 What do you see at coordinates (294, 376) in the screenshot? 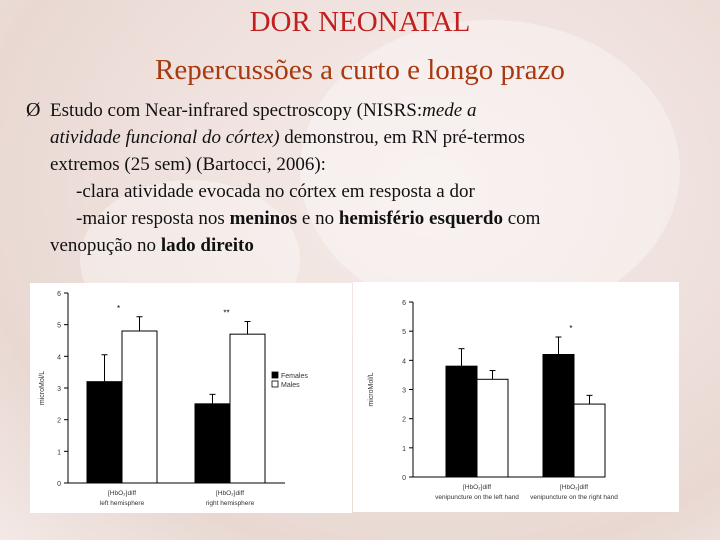
I see `legend-label: Females` at bounding box center [294, 376].